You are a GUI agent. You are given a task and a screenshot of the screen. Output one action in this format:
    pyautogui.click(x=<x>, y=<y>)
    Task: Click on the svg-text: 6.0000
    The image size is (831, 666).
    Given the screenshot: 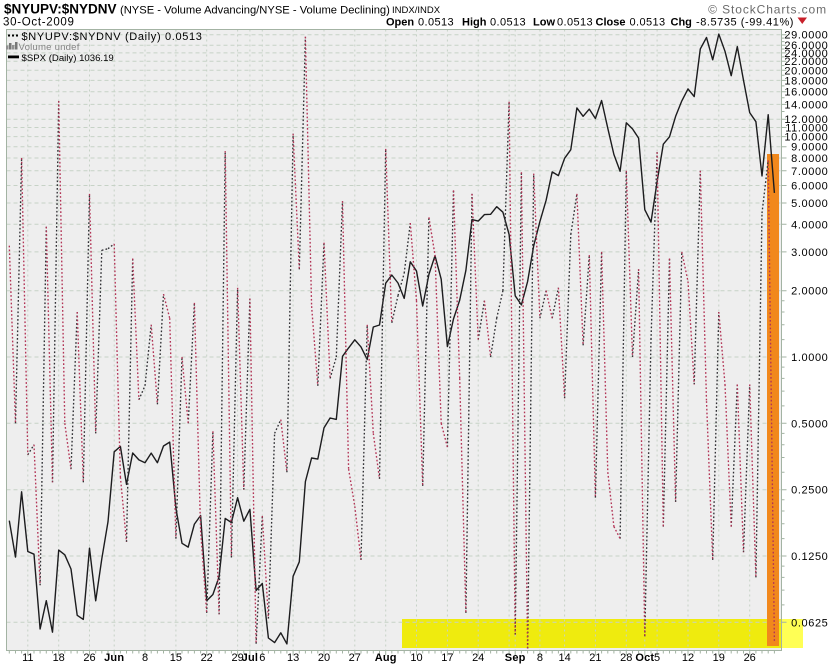 What is the action you would take?
    pyautogui.click(x=809, y=187)
    